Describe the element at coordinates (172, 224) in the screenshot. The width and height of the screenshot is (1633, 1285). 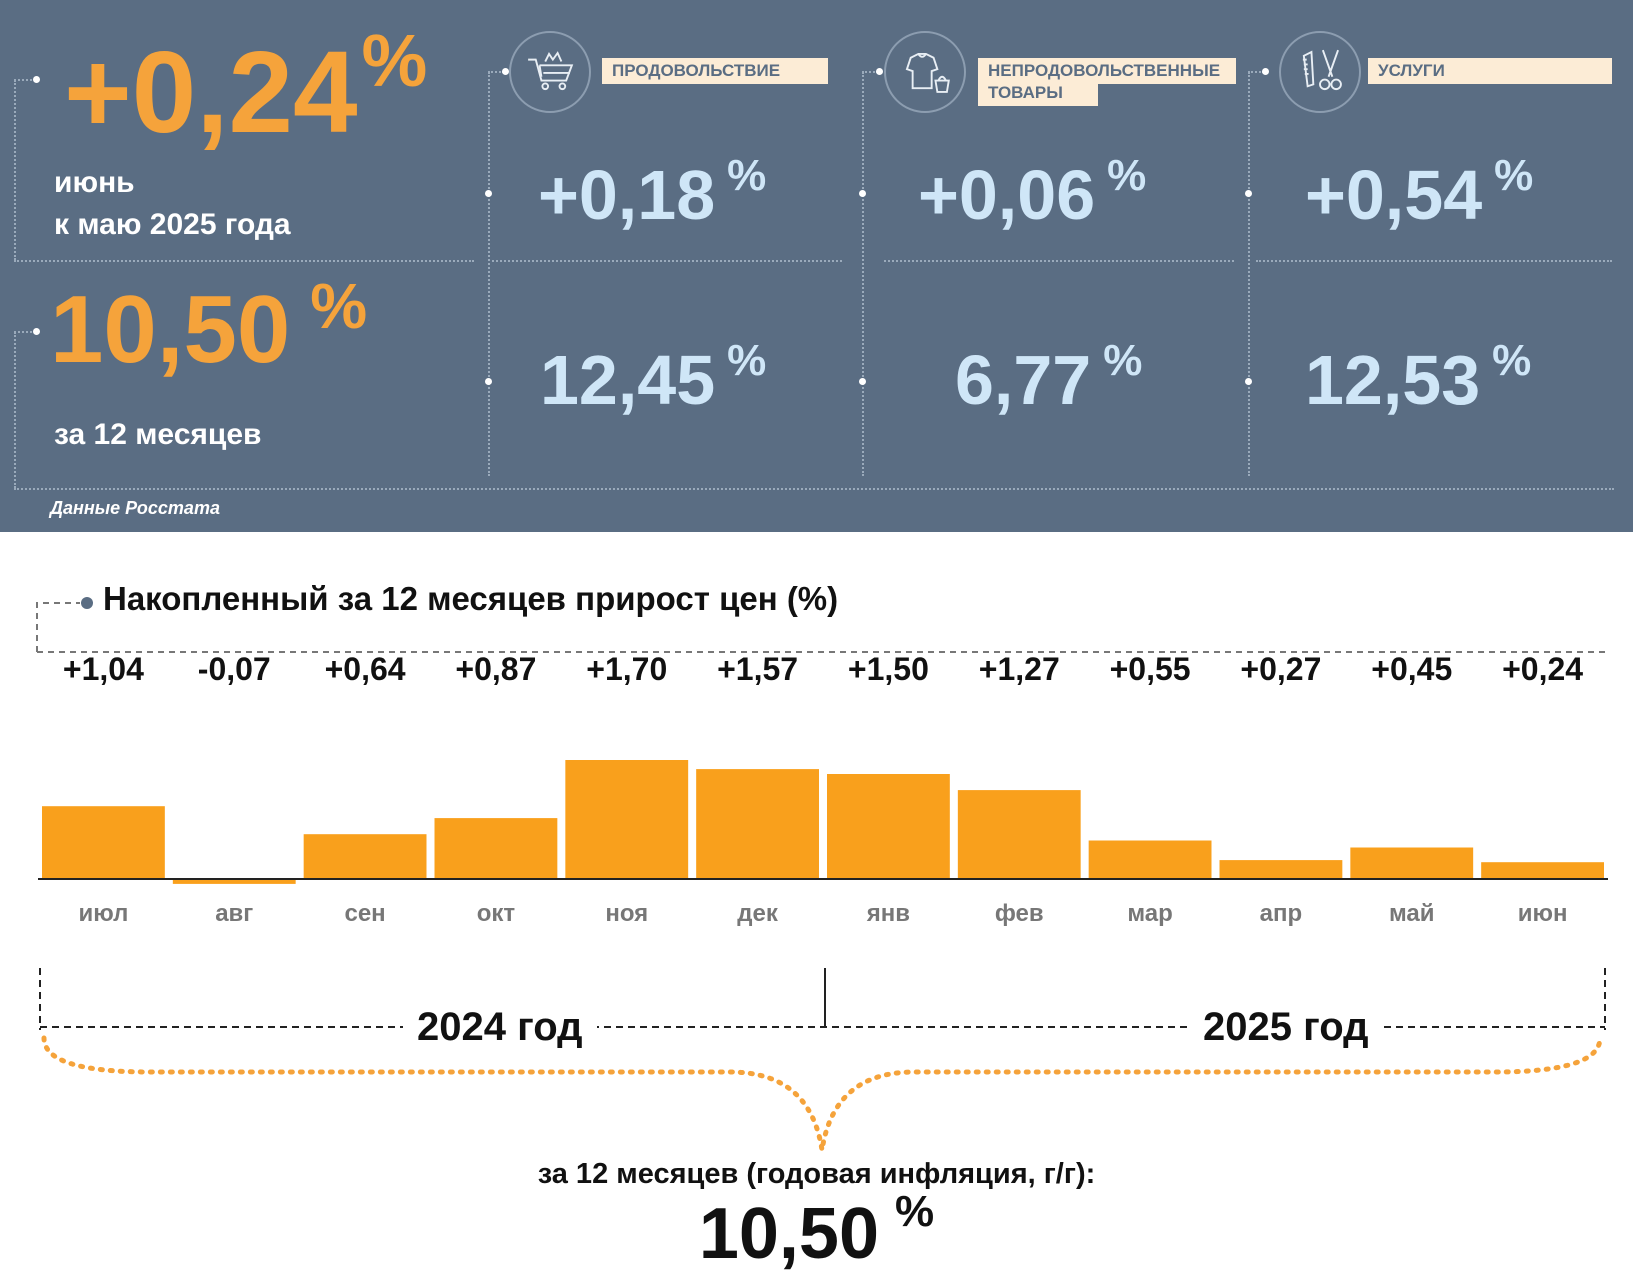
I see `comparison-label: к маю 2025 года` at that location.